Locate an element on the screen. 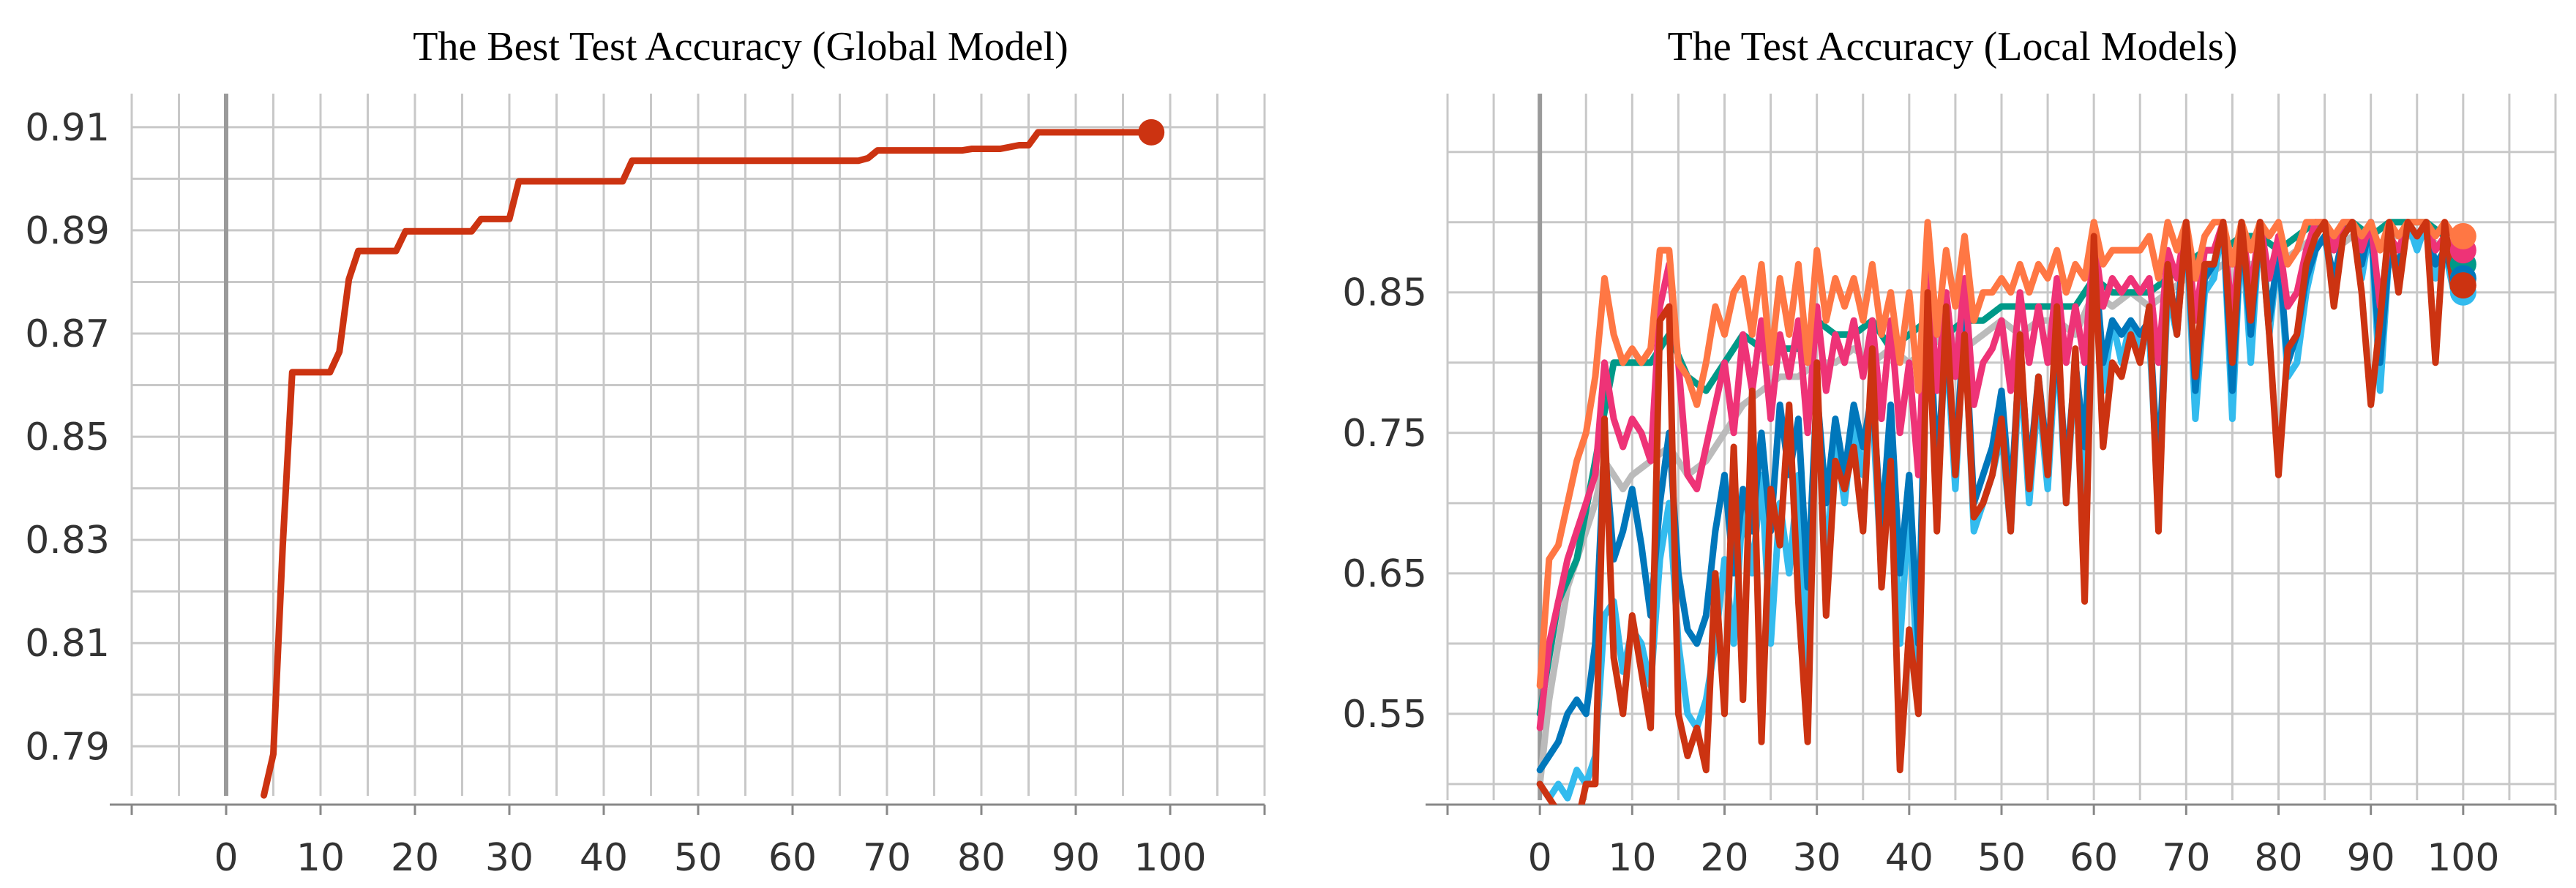 The height and width of the screenshot is (888, 2576). y-tick-label: 0.79 is located at coordinates (67, 747).